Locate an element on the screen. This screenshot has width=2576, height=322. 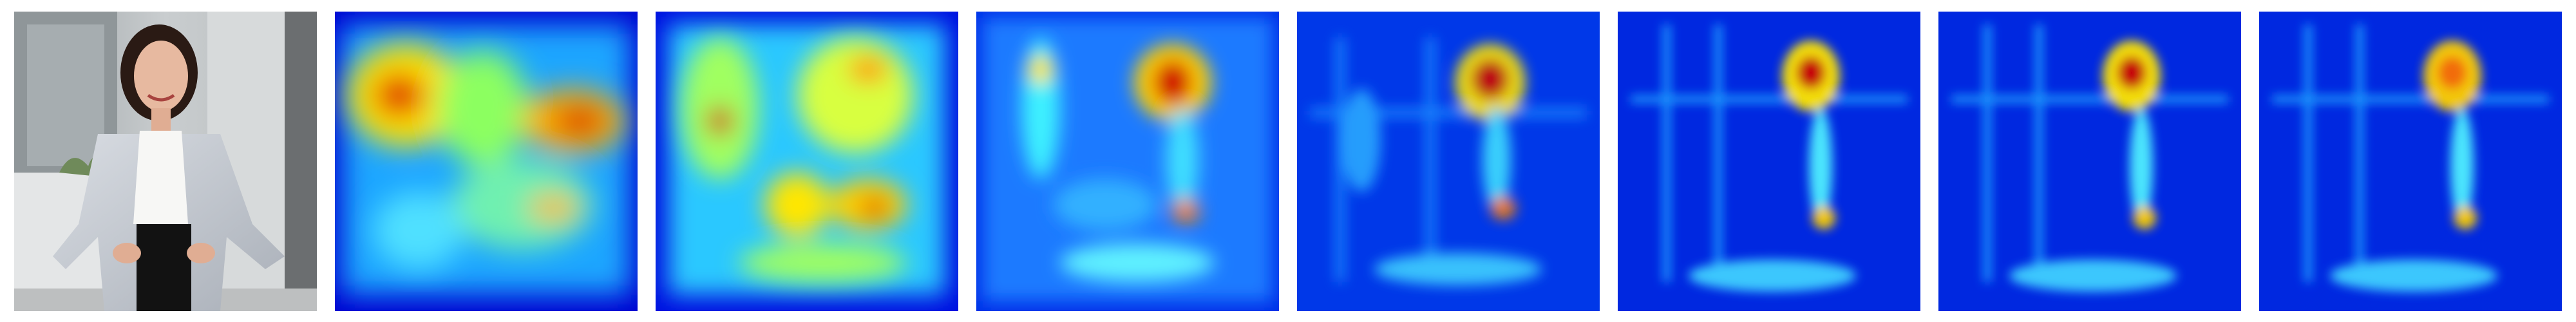
heatmap-1-drawing is located at coordinates (486, 161).